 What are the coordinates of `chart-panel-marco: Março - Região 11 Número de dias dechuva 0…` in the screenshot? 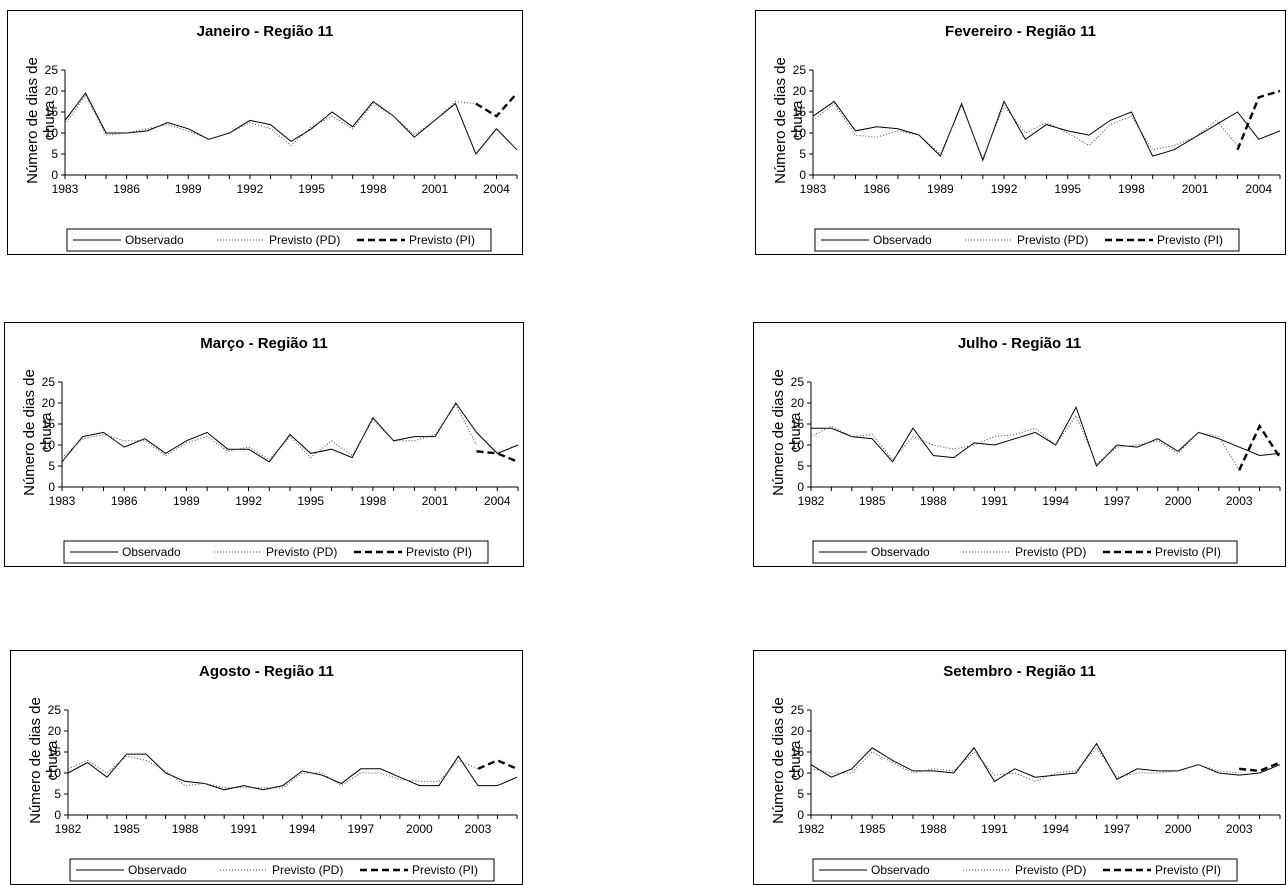 It's located at (264, 444).